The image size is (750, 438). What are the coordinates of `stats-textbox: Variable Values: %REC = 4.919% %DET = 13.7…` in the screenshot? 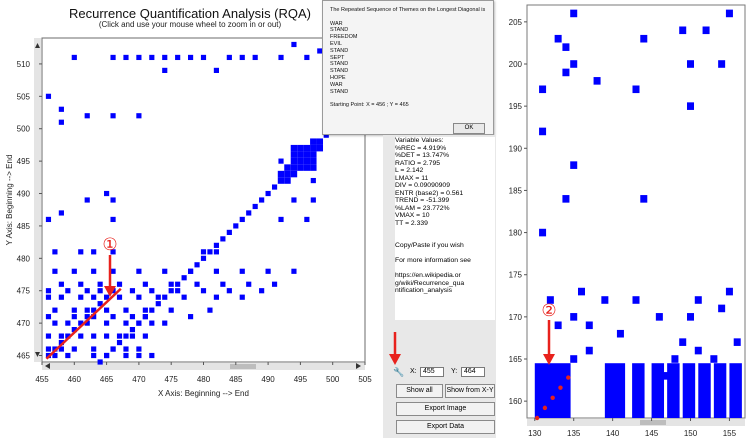 It's located at (445, 228).